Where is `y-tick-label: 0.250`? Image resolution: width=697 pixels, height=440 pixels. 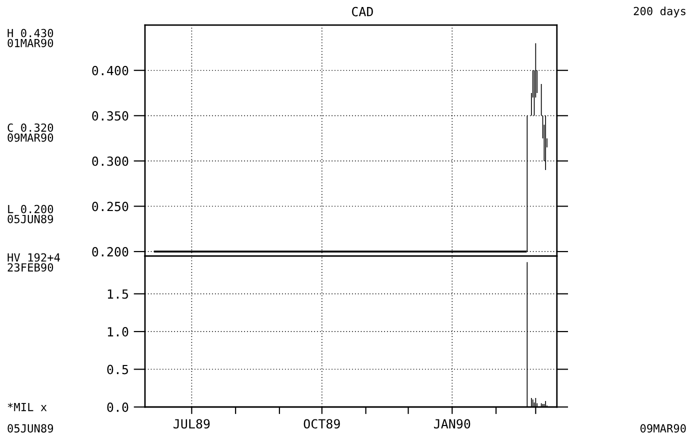
y-tick-label: 0.250 is located at coordinates (110, 207).